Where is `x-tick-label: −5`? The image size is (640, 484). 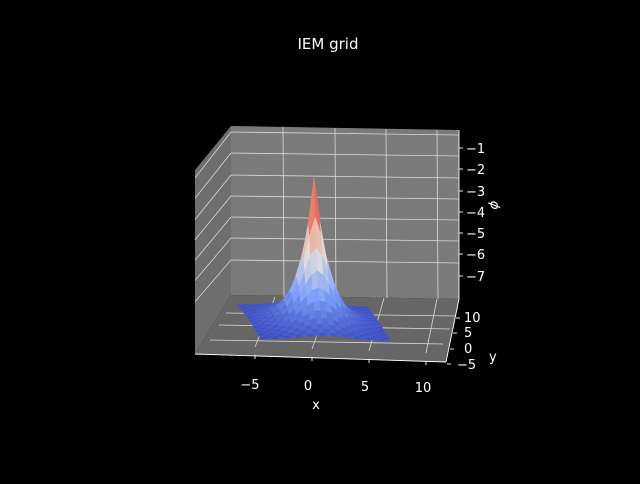
x-tick-label: −5 is located at coordinates (249, 385).